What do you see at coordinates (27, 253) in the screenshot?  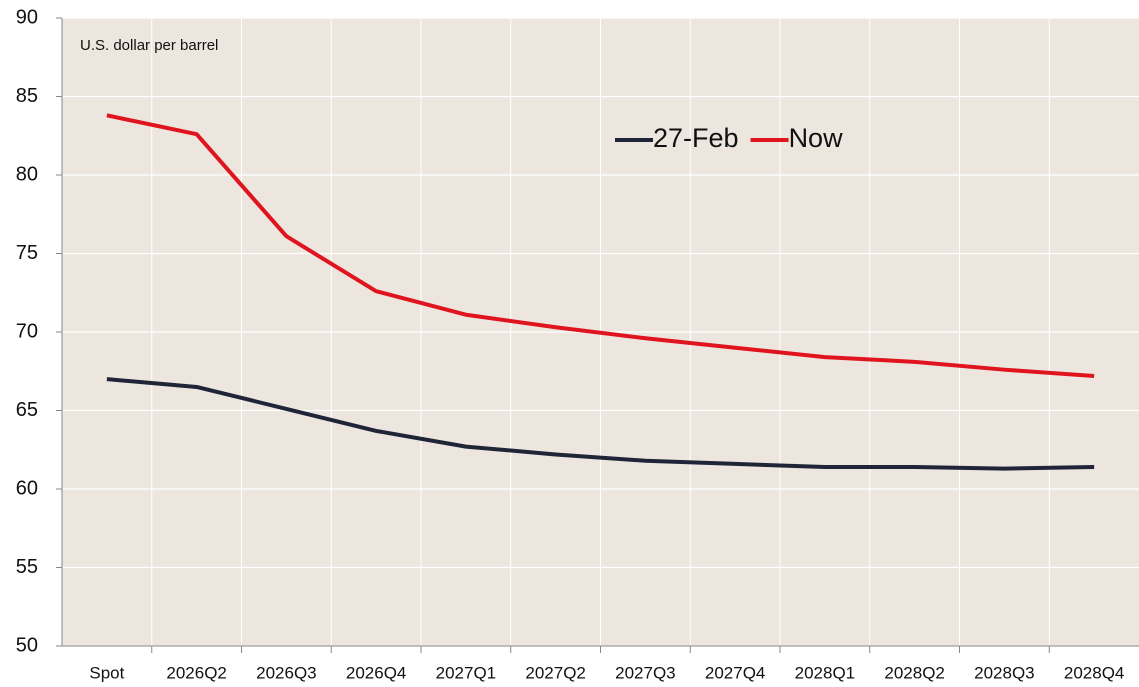 I see `y-tick-label: 75` at bounding box center [27, 253].